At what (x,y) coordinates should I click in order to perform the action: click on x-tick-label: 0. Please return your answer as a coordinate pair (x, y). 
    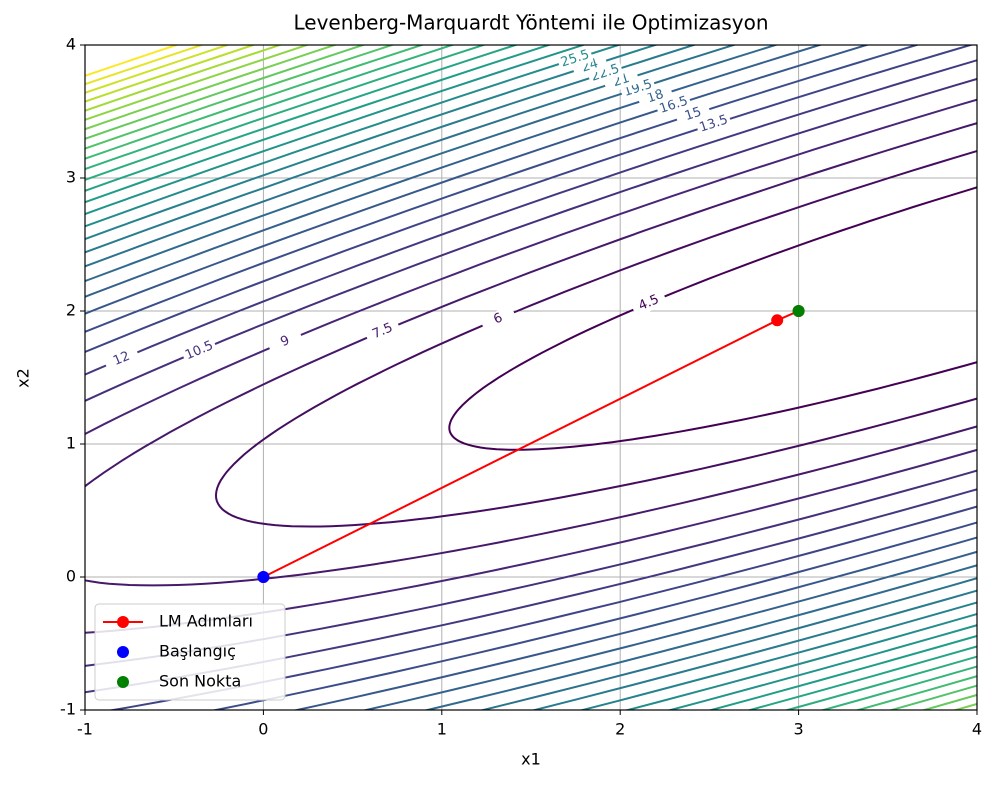
    Looking at the image, I should click on (263, 729).